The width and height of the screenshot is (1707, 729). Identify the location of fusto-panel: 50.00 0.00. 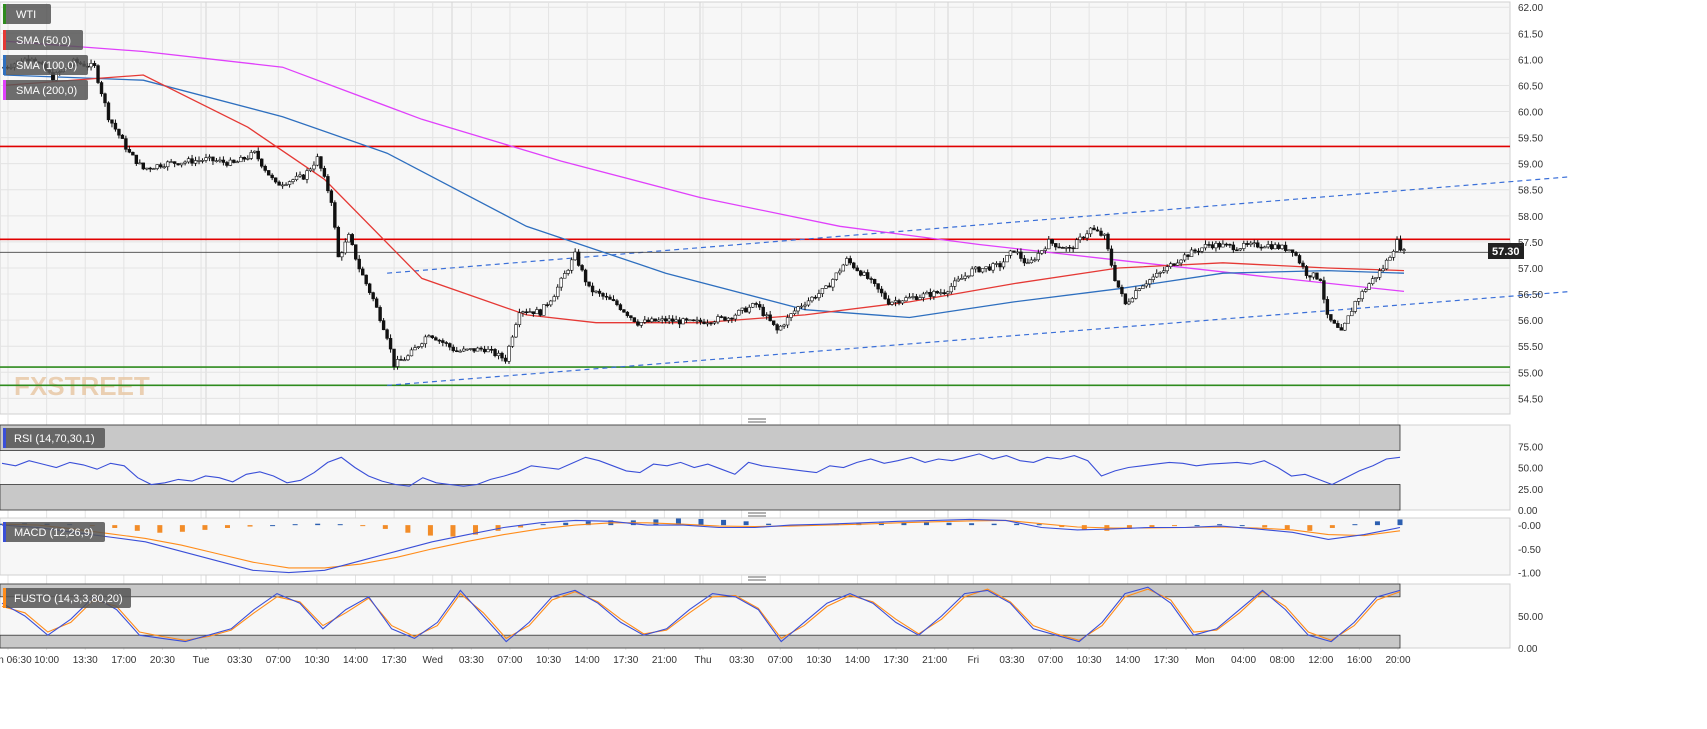
(771, 619).